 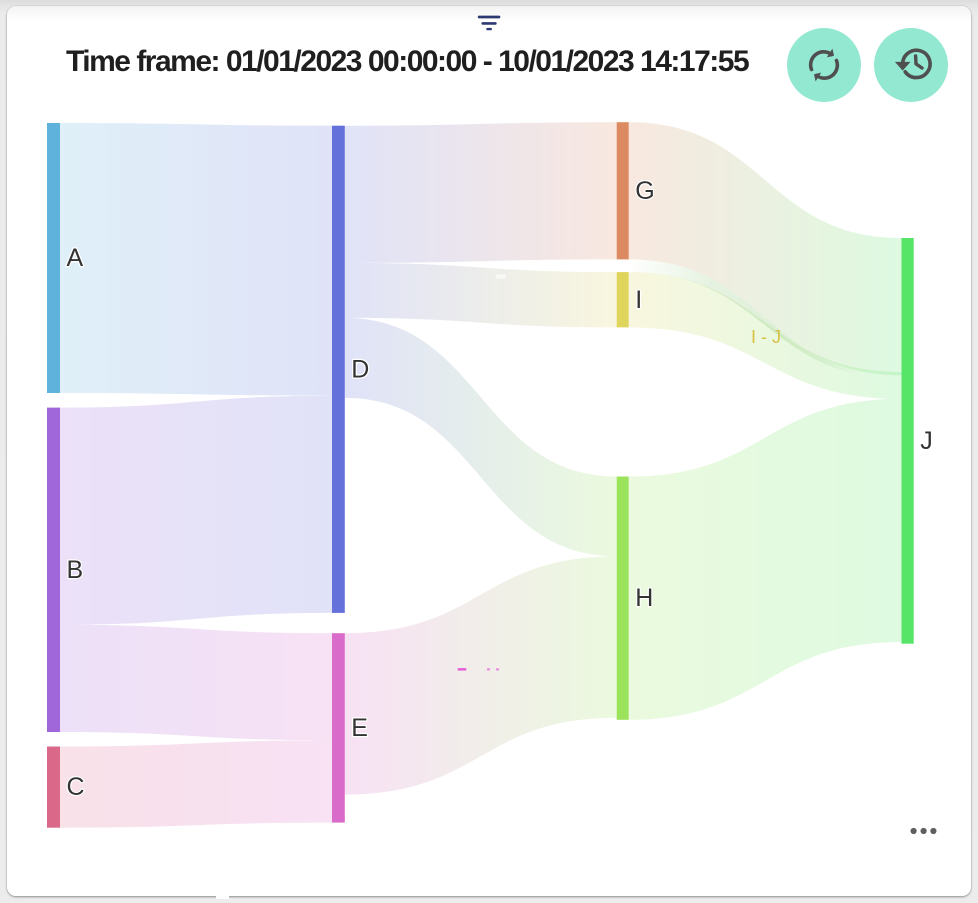 What do you see at coordinates (75, 570) in the screenshot?
I see `svg-text: B` at bounding box center [75, 570].